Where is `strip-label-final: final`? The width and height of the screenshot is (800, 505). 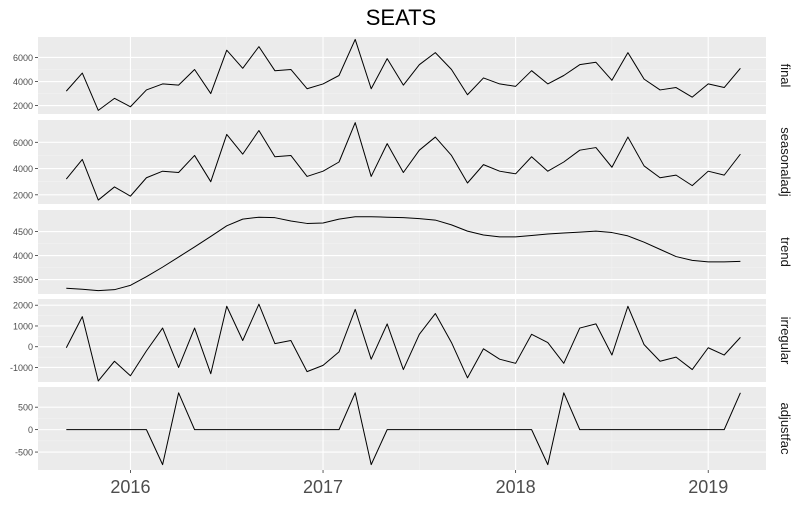
strip-label-final: final is located at coordinates (785, 76).